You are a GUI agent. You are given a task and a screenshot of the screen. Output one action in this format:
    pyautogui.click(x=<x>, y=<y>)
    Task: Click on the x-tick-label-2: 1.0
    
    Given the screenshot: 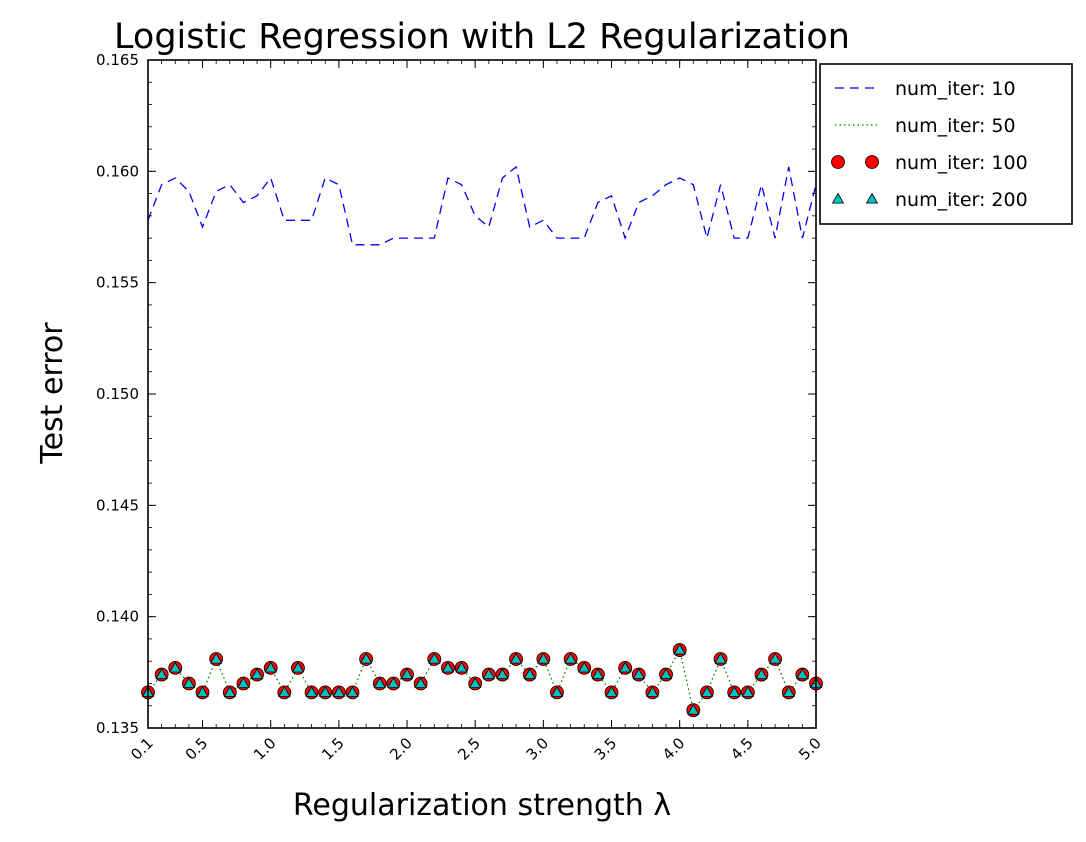 What is the action you would take?
    pyautogui.click(x=265, y=749)
    